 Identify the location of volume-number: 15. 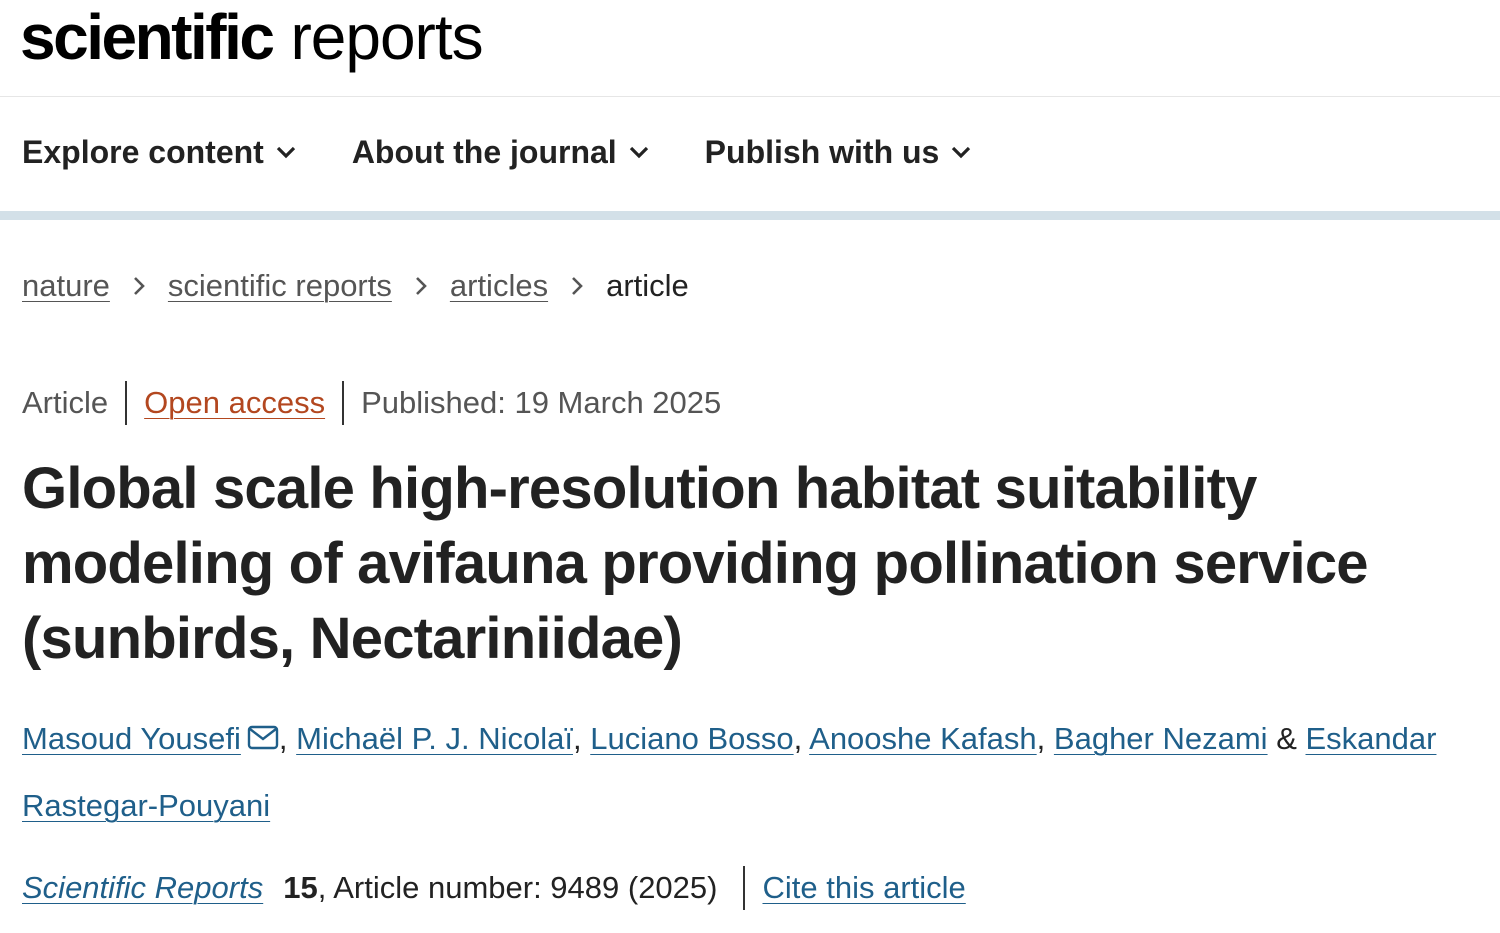
(300, 887).